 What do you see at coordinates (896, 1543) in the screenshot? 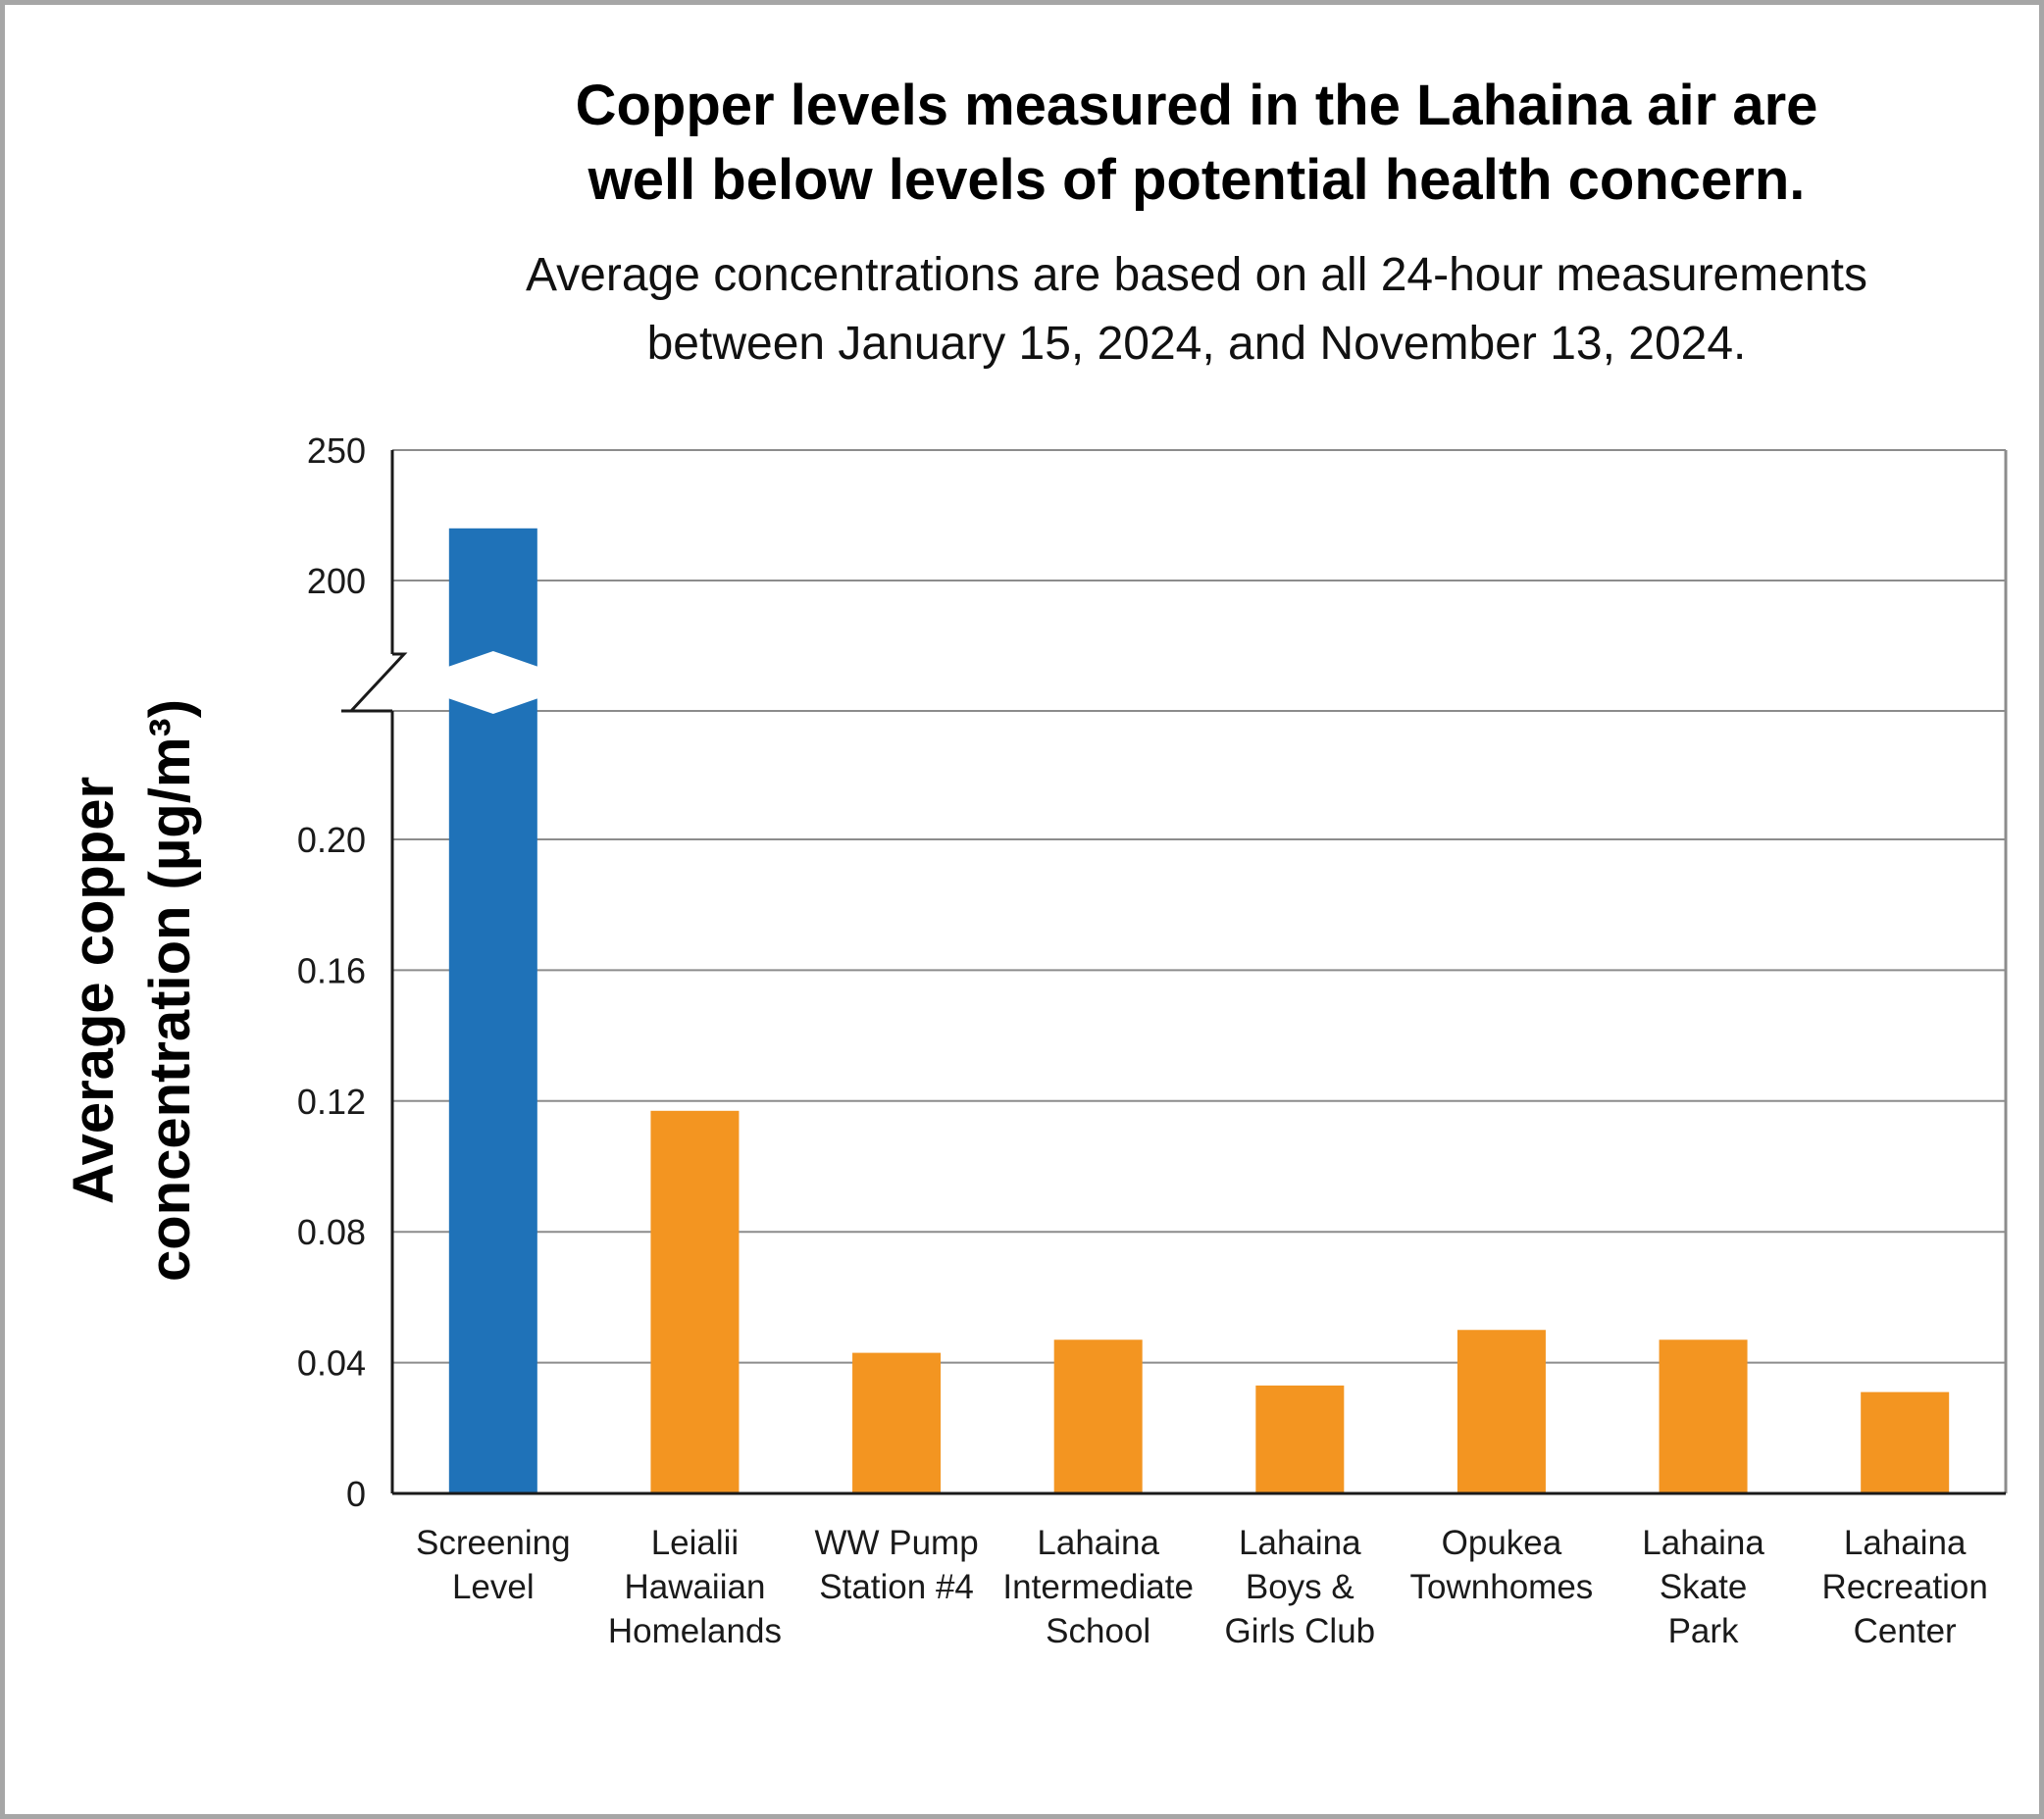
I see `x-tick-label: WW Pump` at bounding box center [896, 1543].